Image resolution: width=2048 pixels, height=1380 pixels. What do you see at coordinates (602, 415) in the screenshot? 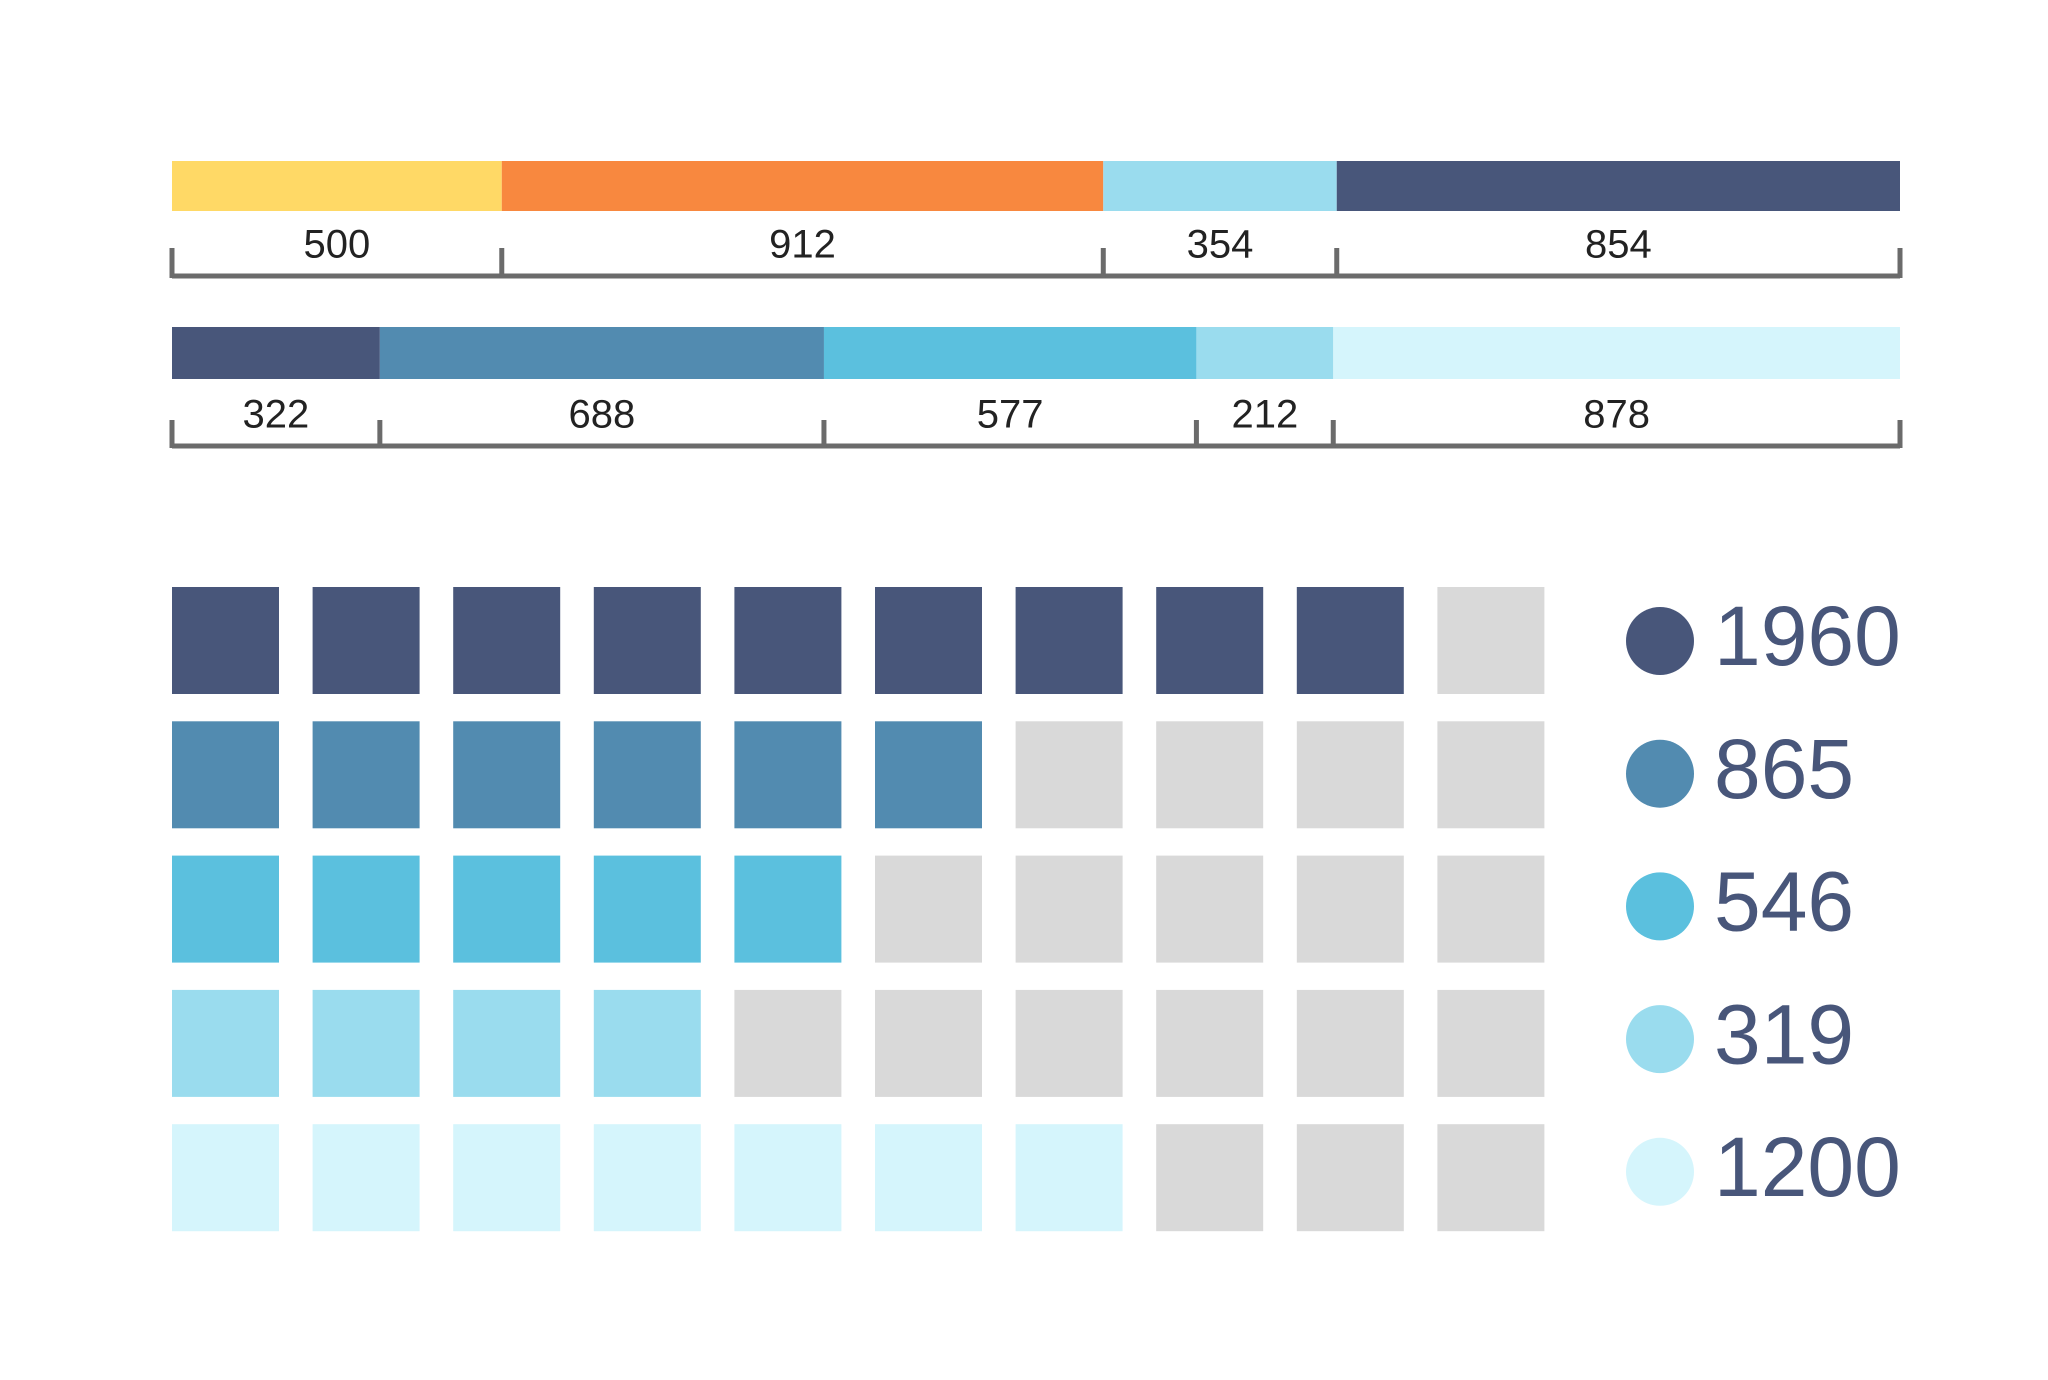
I see `segment-label: 688` at bounding box center [602, 415].